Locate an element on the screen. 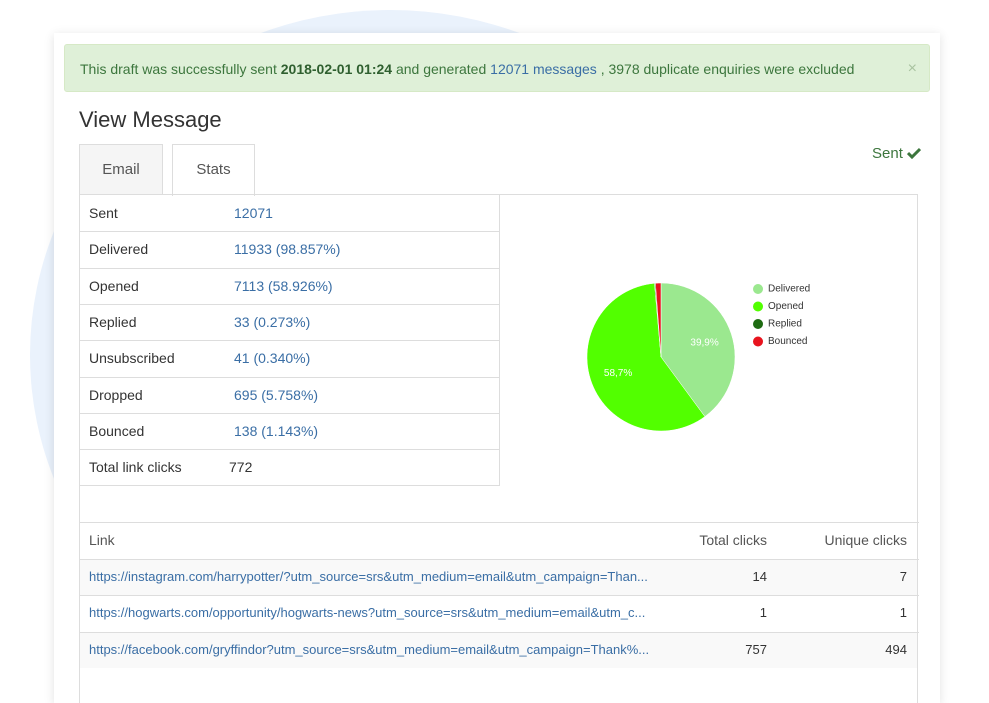  stat-value: 41 (0.340%) is located at coordinates (272, 358).